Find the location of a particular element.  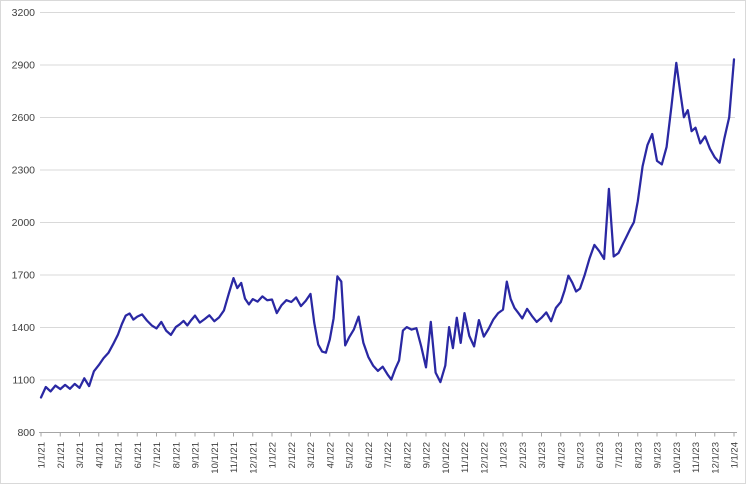

x-axis-tick-label: 7/1/22 is located at coordinates (388, 455).